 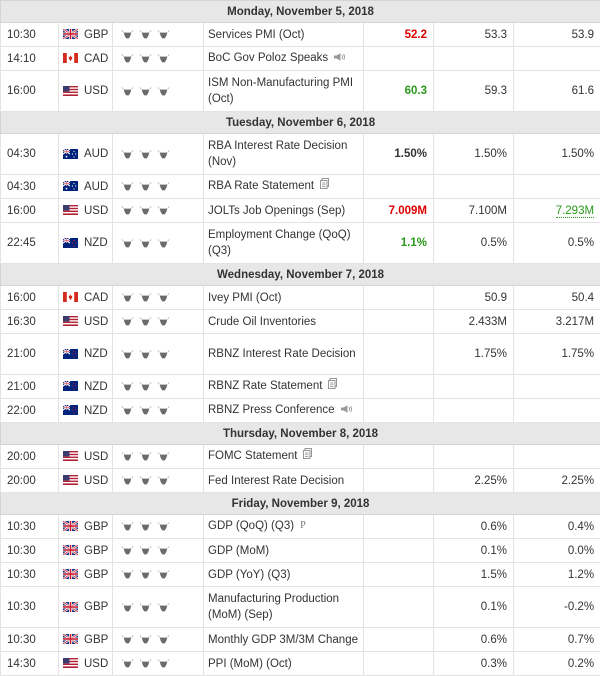 I want to click on event-name-cell: RBA Interest Rate Decision (Nov), so click(x=284, y=154).